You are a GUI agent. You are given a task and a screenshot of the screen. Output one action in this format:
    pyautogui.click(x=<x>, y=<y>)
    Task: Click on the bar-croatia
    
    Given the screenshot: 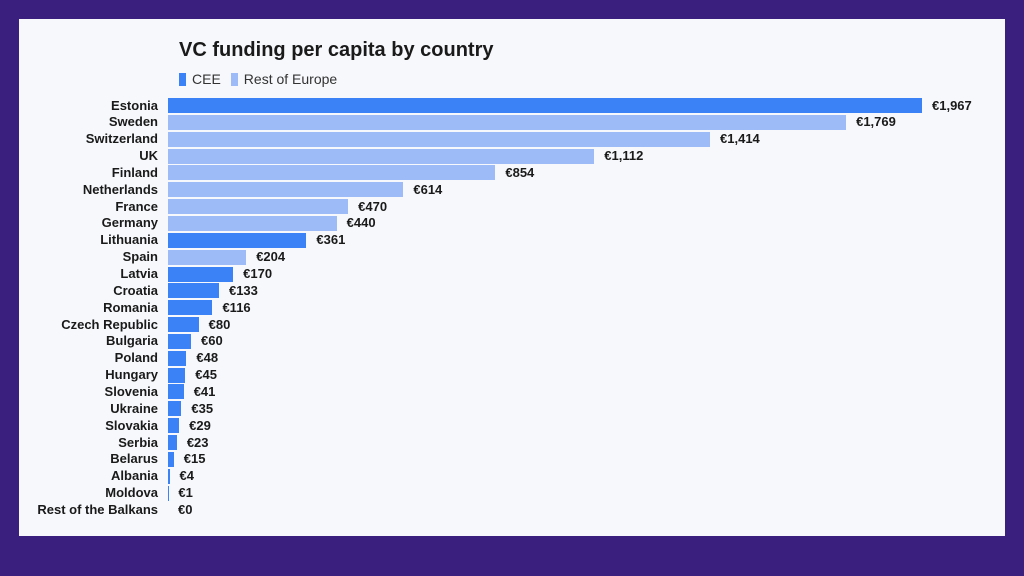 What is the action you would take?
    pyautogui.click(x=193, y=291)
    